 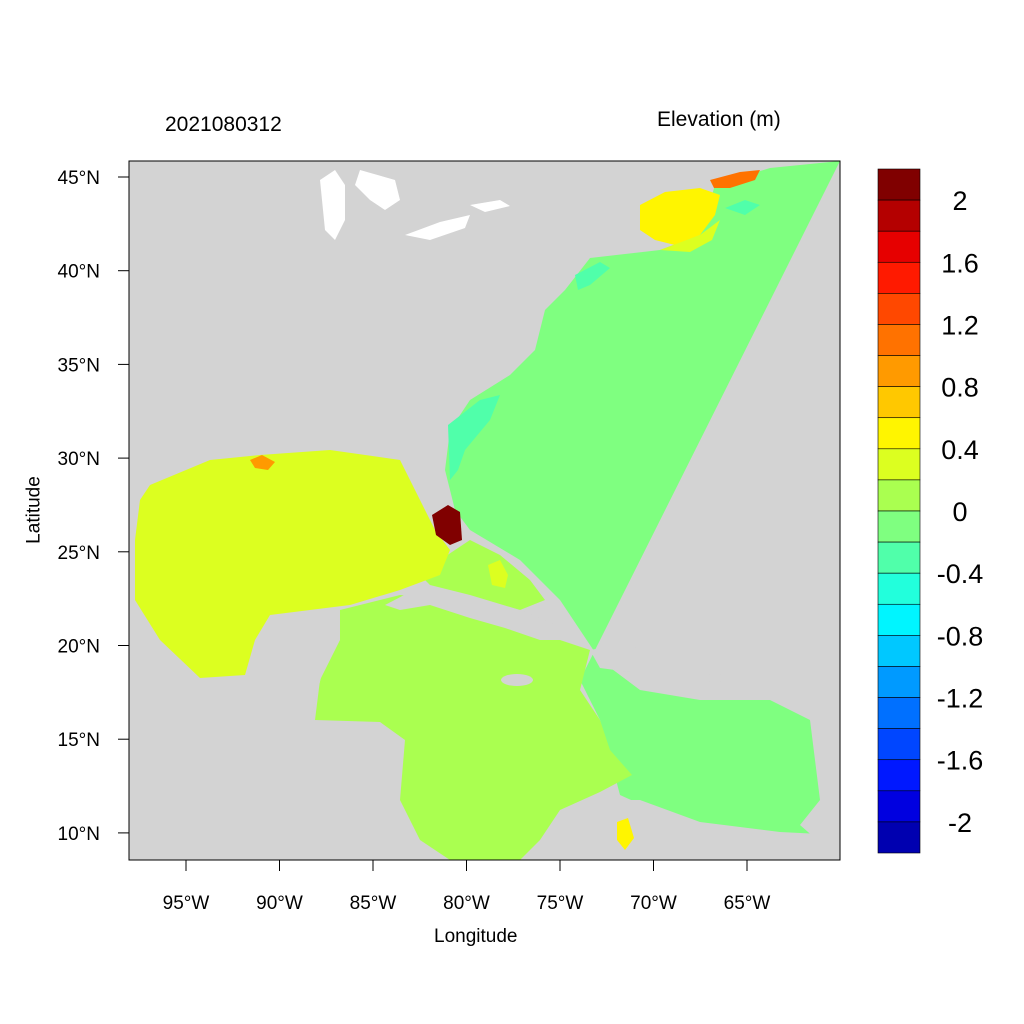 I want to click on lon-tick-label: 80°W, so click(x=466, y=903).